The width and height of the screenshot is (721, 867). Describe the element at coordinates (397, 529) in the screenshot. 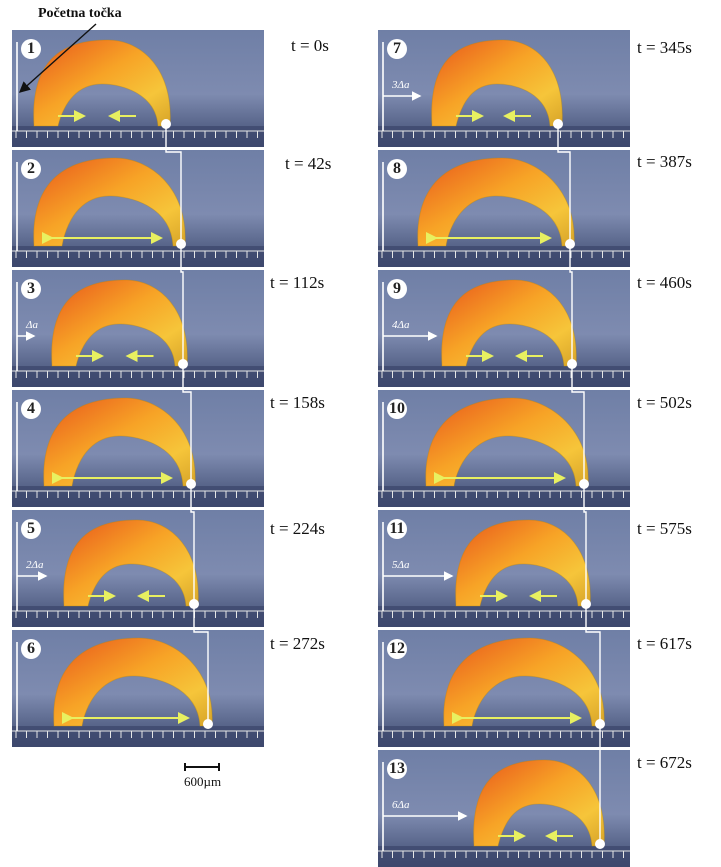

I see `frame-number-badge: 11` at that location.